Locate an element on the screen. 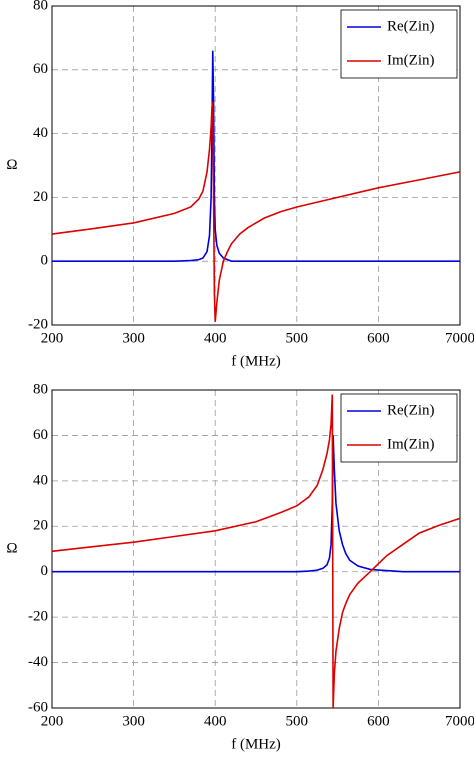 The height and width of the screenshot is (758, 474). y-tick-label: -60 is located at coordinates (38, 707).